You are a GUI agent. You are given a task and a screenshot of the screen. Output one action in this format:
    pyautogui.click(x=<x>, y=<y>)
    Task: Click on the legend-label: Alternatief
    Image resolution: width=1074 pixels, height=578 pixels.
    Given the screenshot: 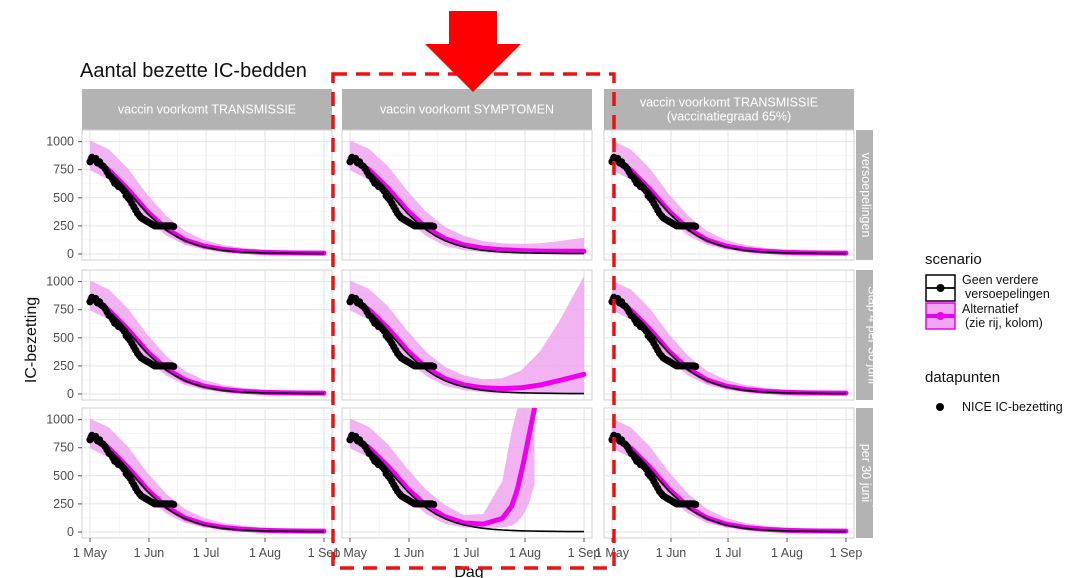 What is the action you would take?
    pyautogui.click(x=990, y=309)
    